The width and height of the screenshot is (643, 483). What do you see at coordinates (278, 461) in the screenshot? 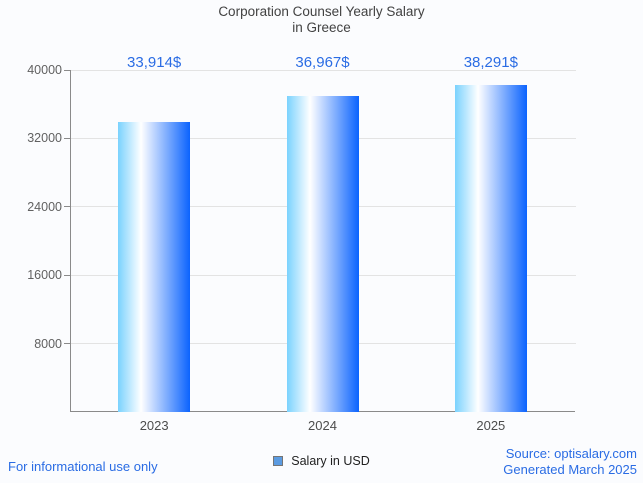
I see `legend-swatch-icon` at bounding box center [278, 461].